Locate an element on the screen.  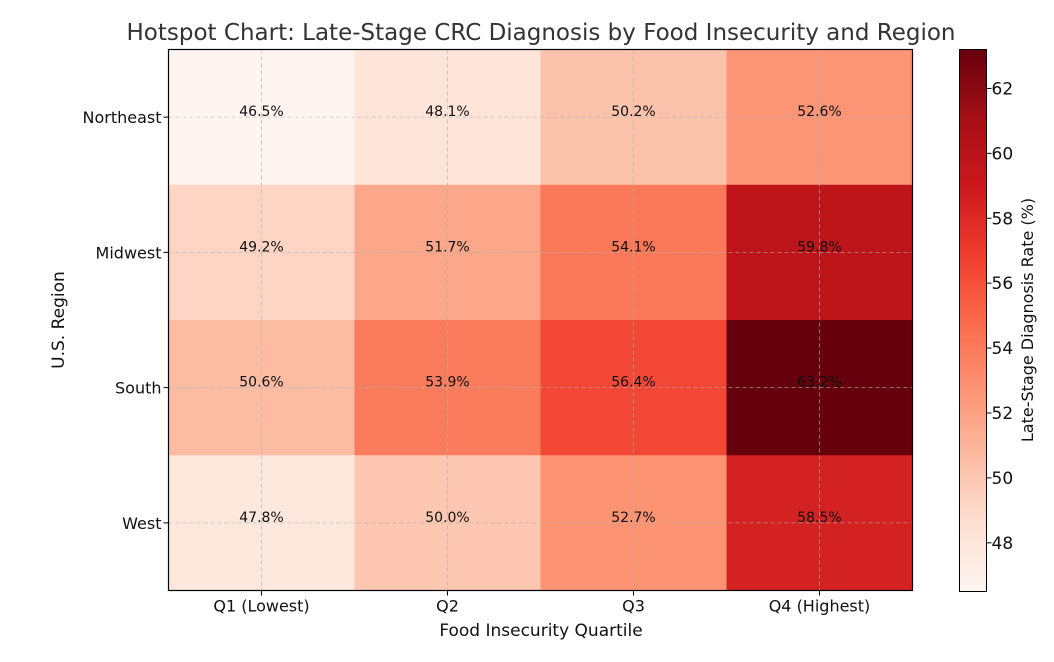
cell-value-label: 50.0% is located at coordinates (447, 518).